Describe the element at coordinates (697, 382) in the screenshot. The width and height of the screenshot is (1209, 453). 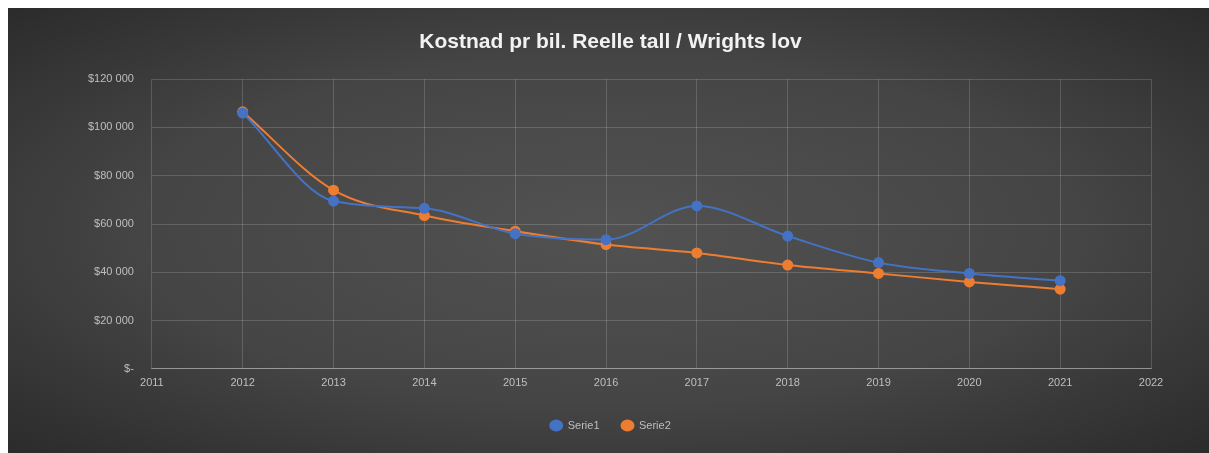
I see `x-tick-label: 2017` at that location.